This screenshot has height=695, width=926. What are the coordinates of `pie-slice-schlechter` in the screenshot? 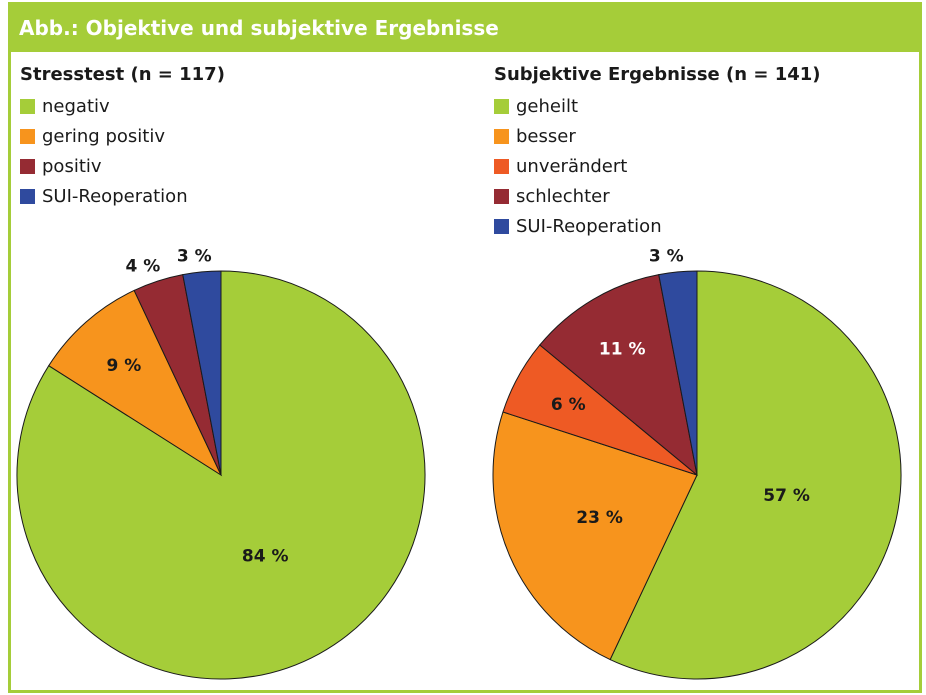 It's located at (618, 375).